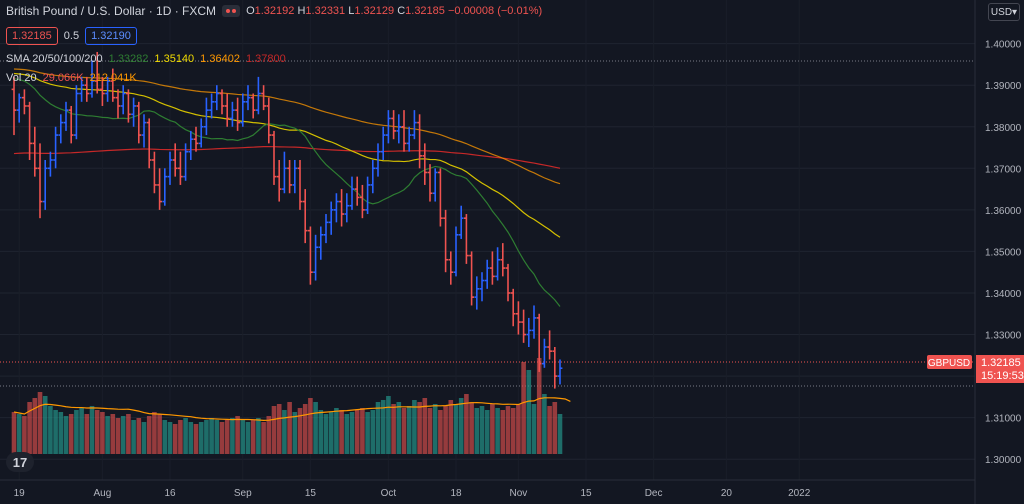 The height and width of the screenshot is (504, 1024). I want to click on tradingview-logo: 17, so click(20, 462).